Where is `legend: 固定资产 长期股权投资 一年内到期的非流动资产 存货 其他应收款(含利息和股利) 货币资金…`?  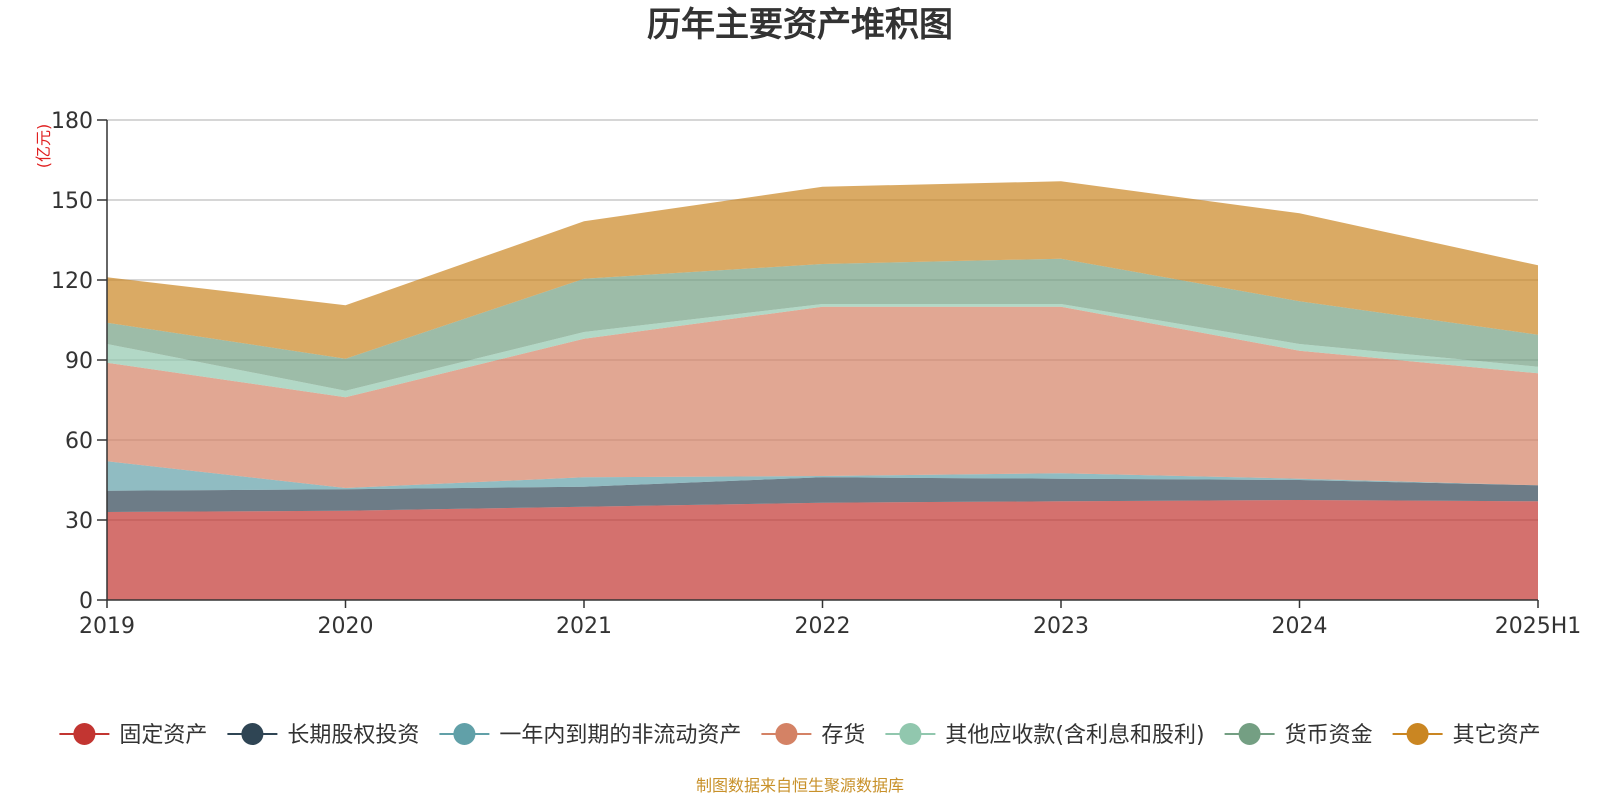
legend: 固定资产 长期股权投资 一年内到期的非流动资产 存货 其他应收款(含利息和股利) 货币资金… is located at coordinates (800, 735).